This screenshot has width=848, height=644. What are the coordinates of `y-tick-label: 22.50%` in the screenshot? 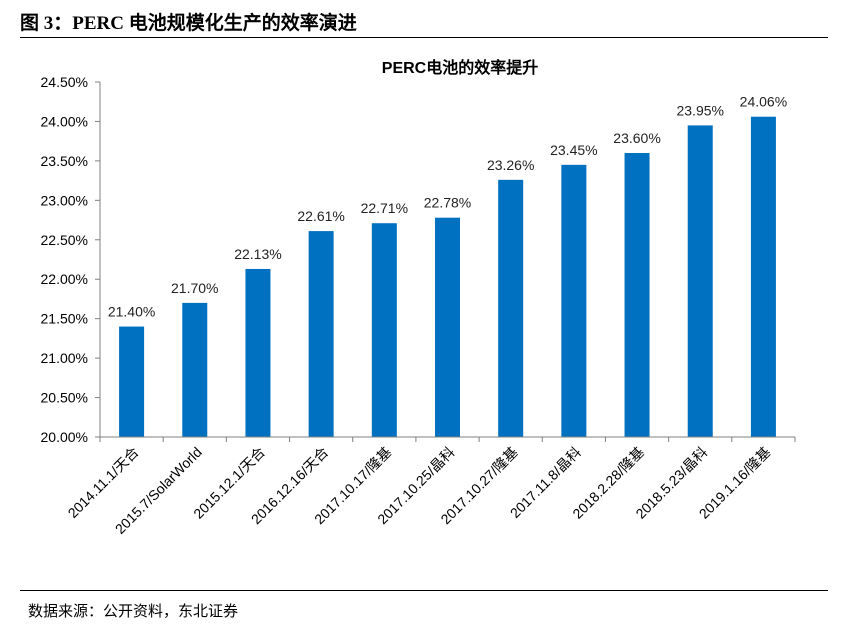 It's located at (64, 240).